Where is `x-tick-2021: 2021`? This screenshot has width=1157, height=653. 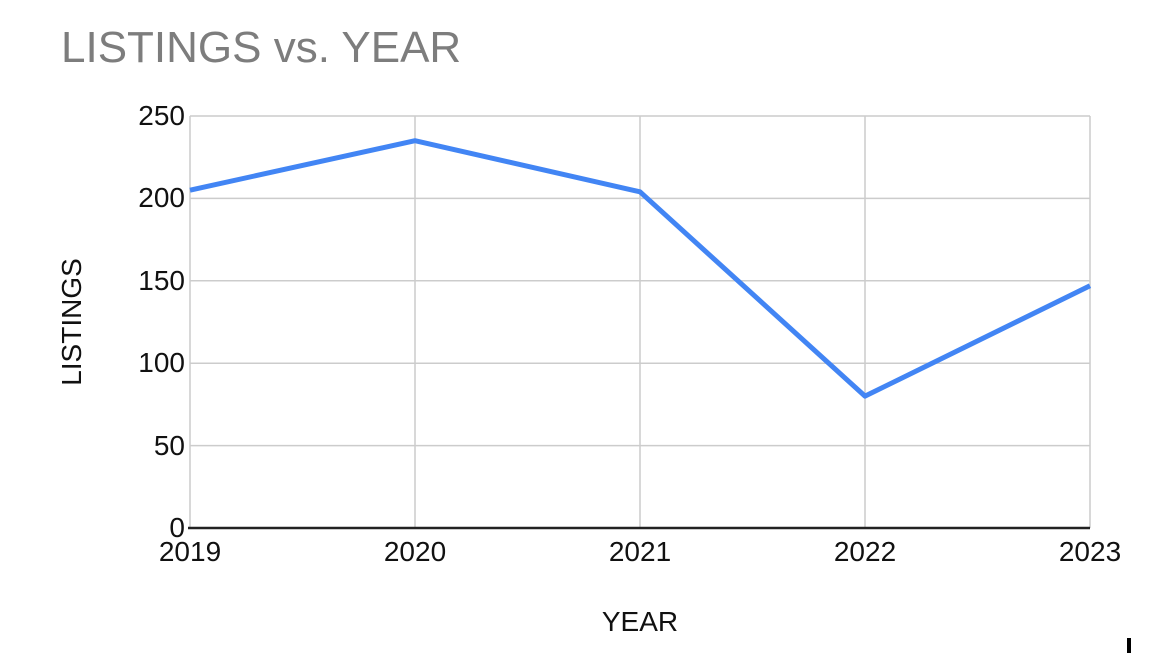 x-tick-2021: 2021 is located at coordinates (640, 551).